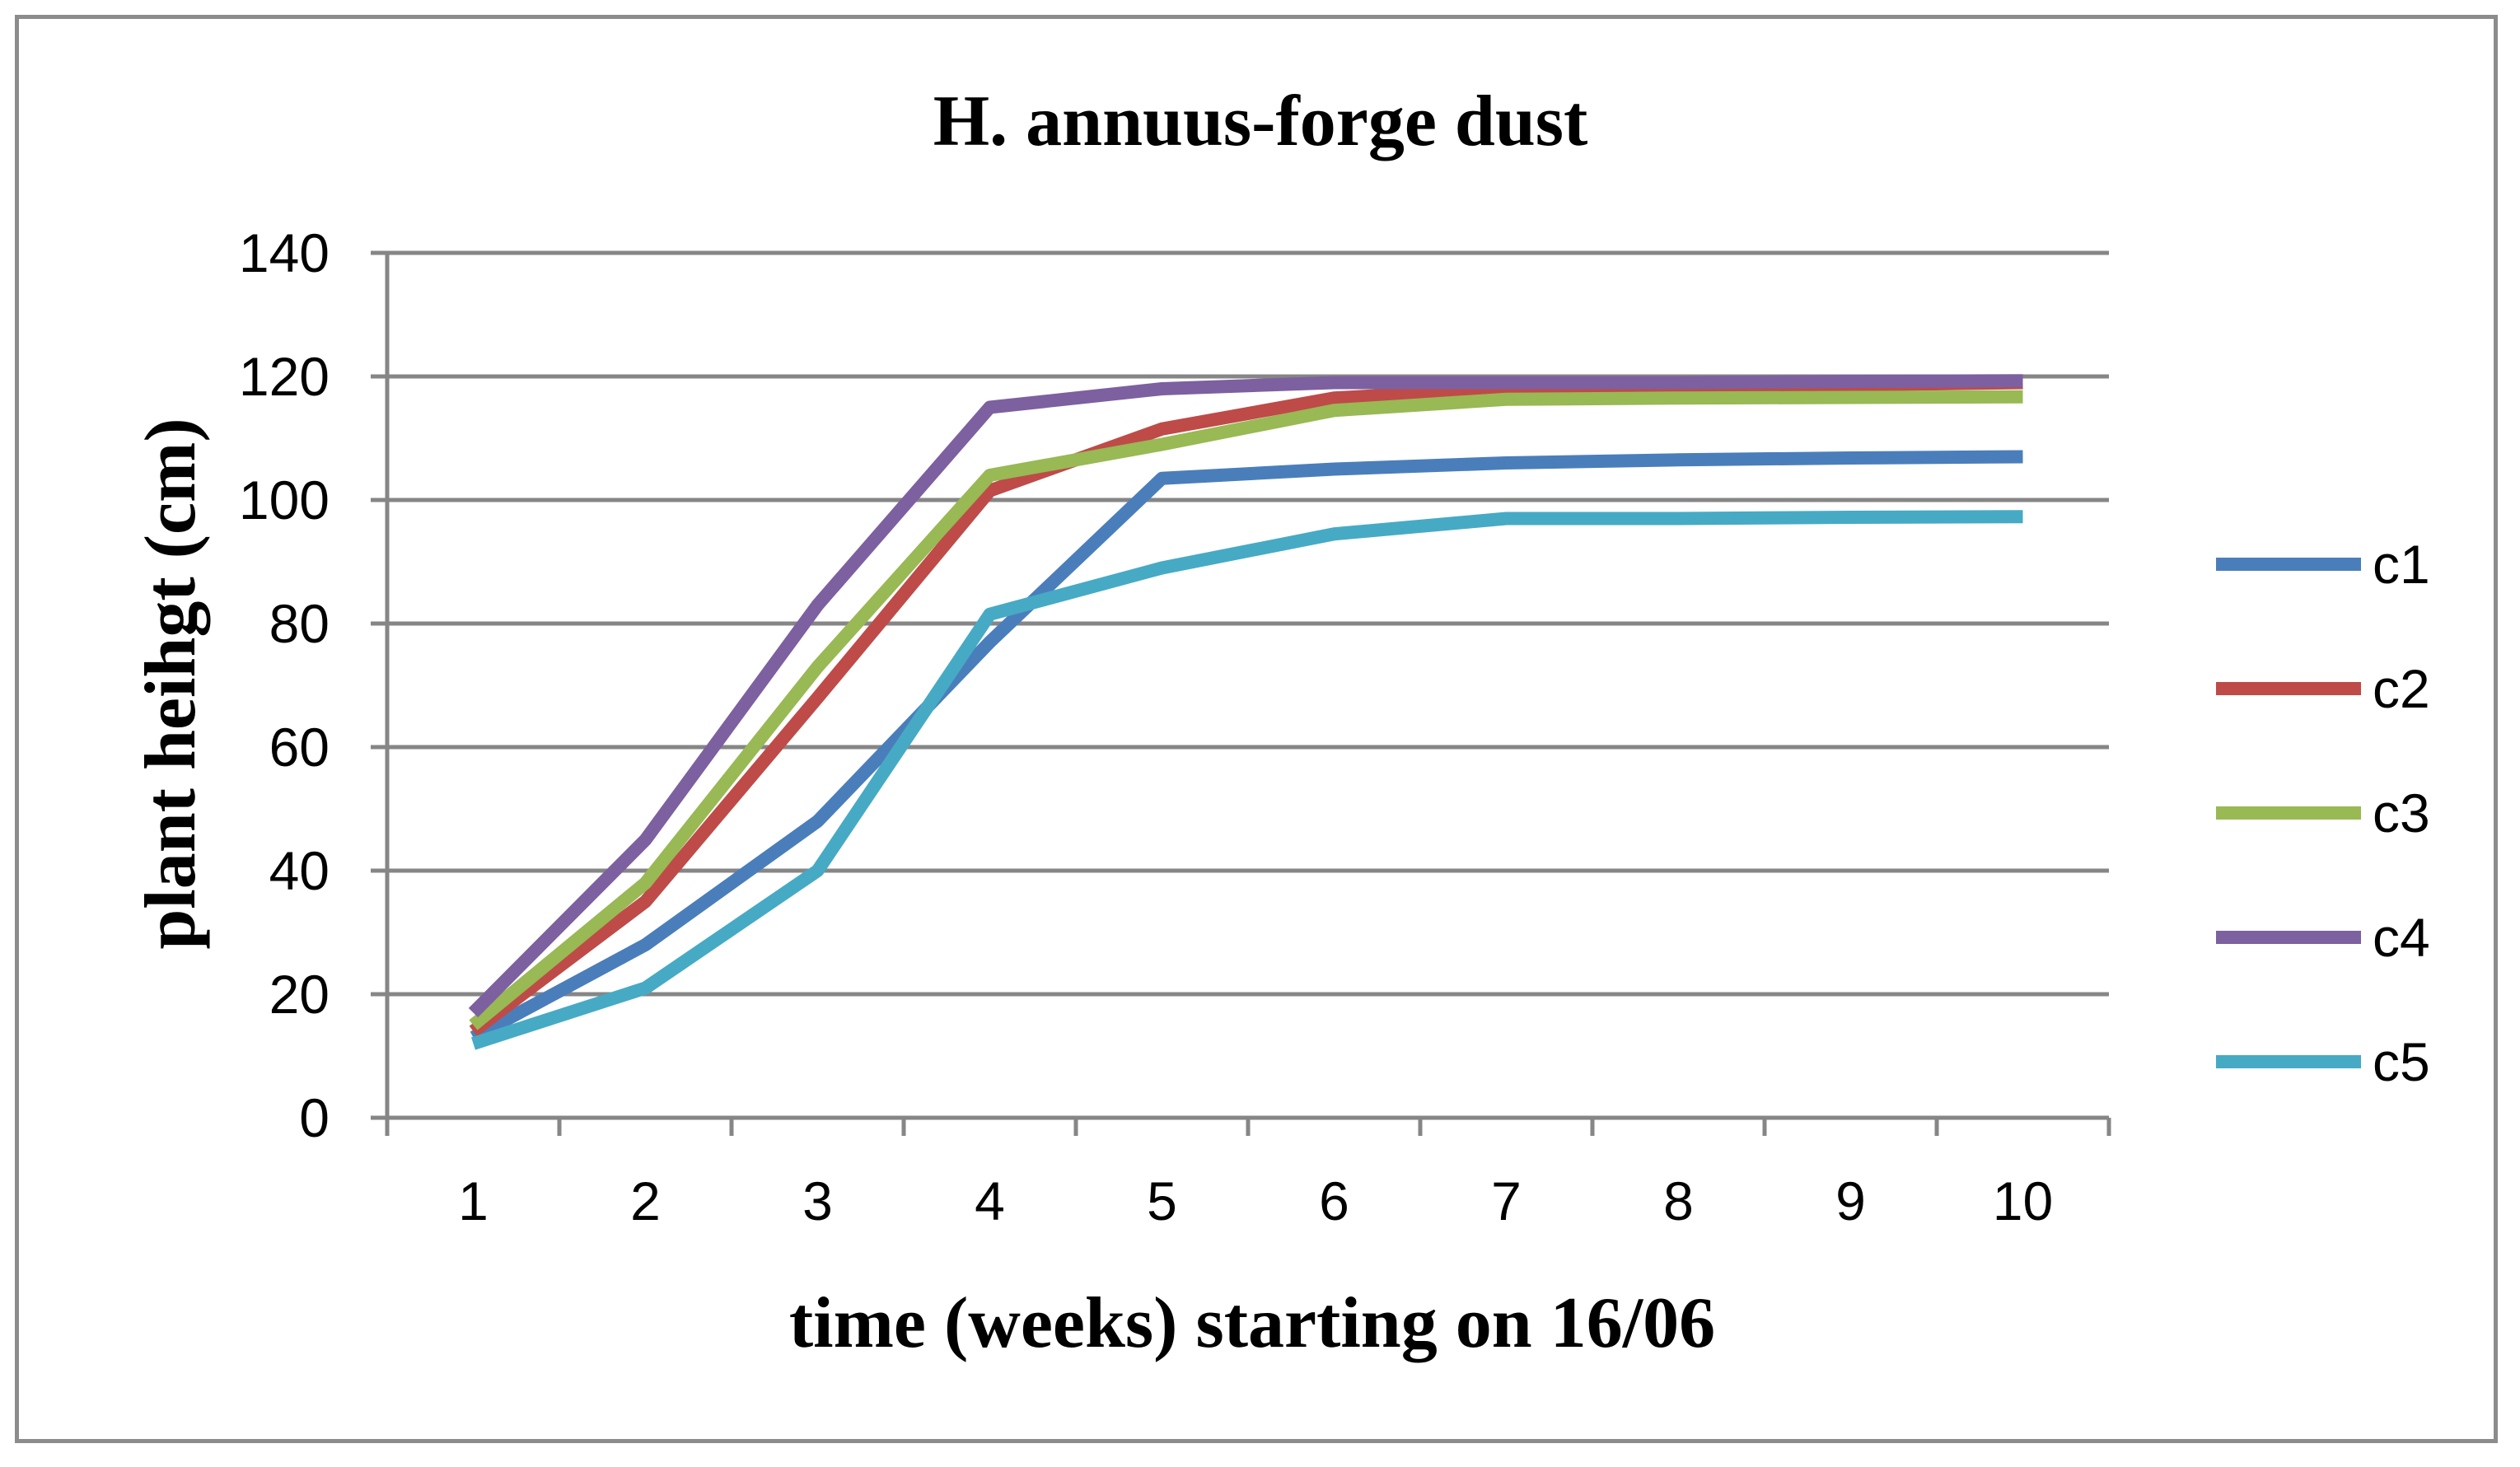 This screenshot has height=1467, width=2520. What do you see at coordinates (473, 1201) in the screenshot?
I see `x-tick-label-1: 1` at bounding box center [473, 1201].